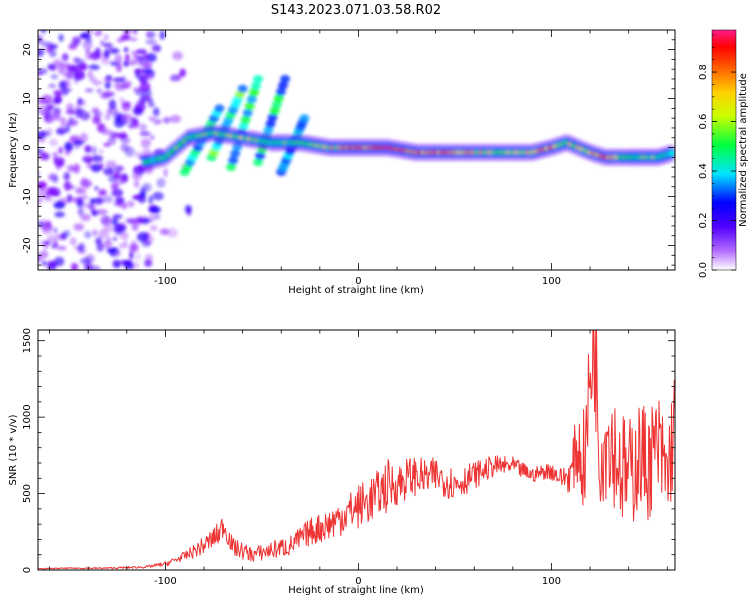 The image size is (750, 600). Describe the element at coordinates (27, 570) in the screenshot. I see `y-tick-label: 0` at that location.